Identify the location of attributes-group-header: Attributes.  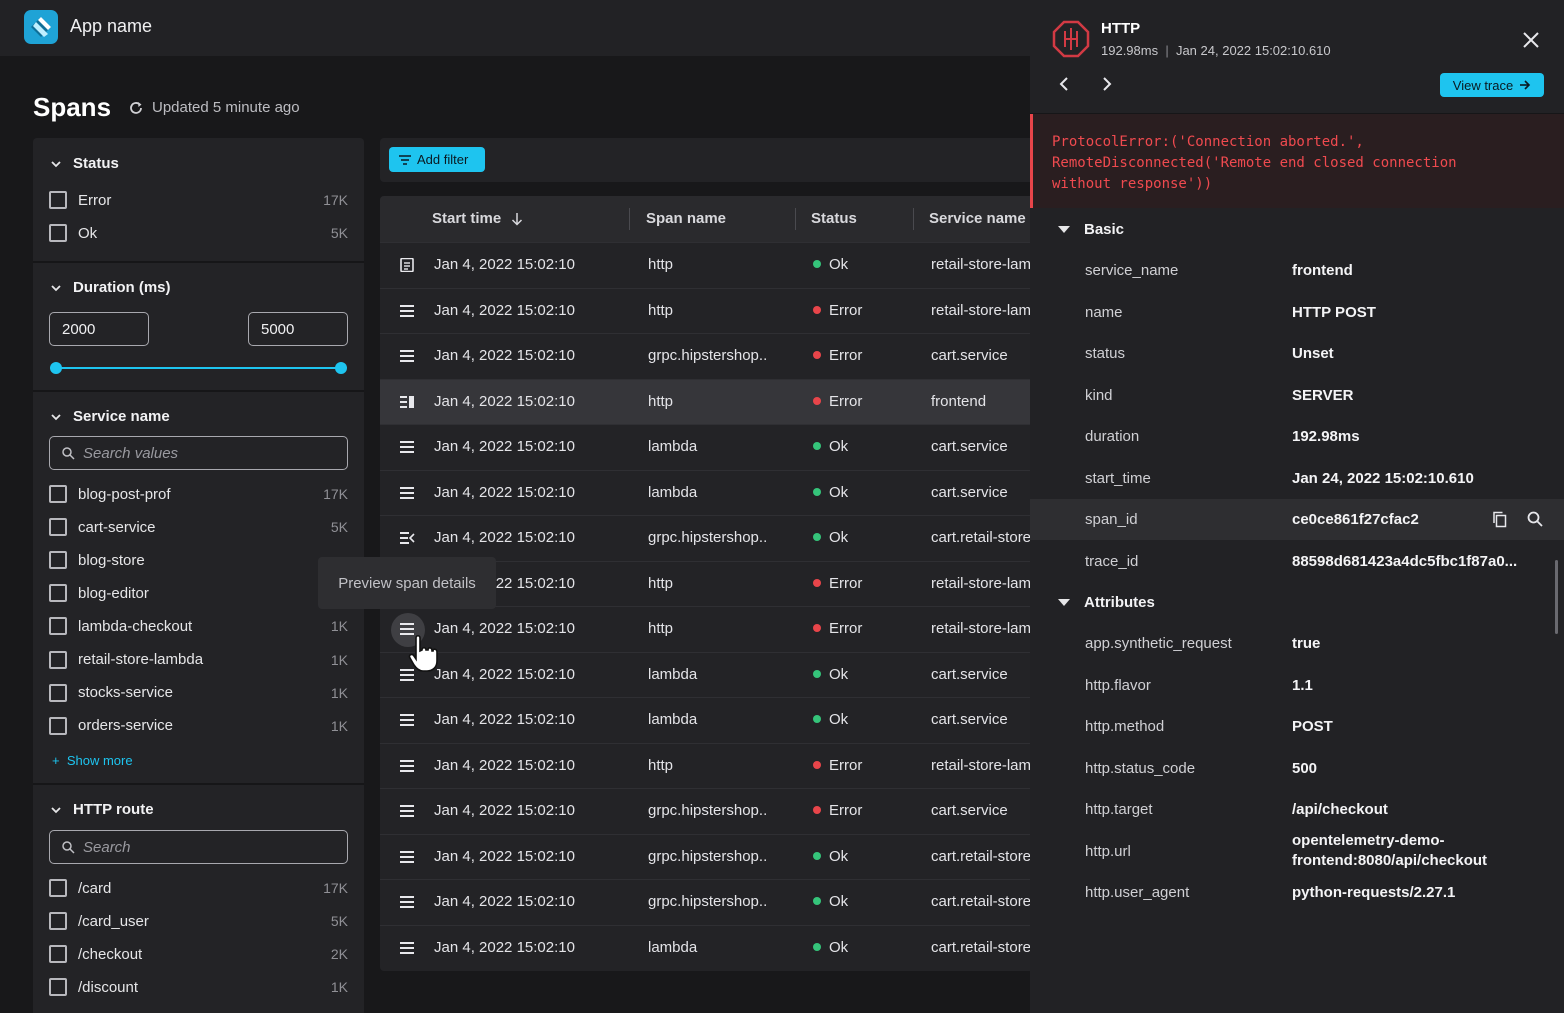
(1106, 602).